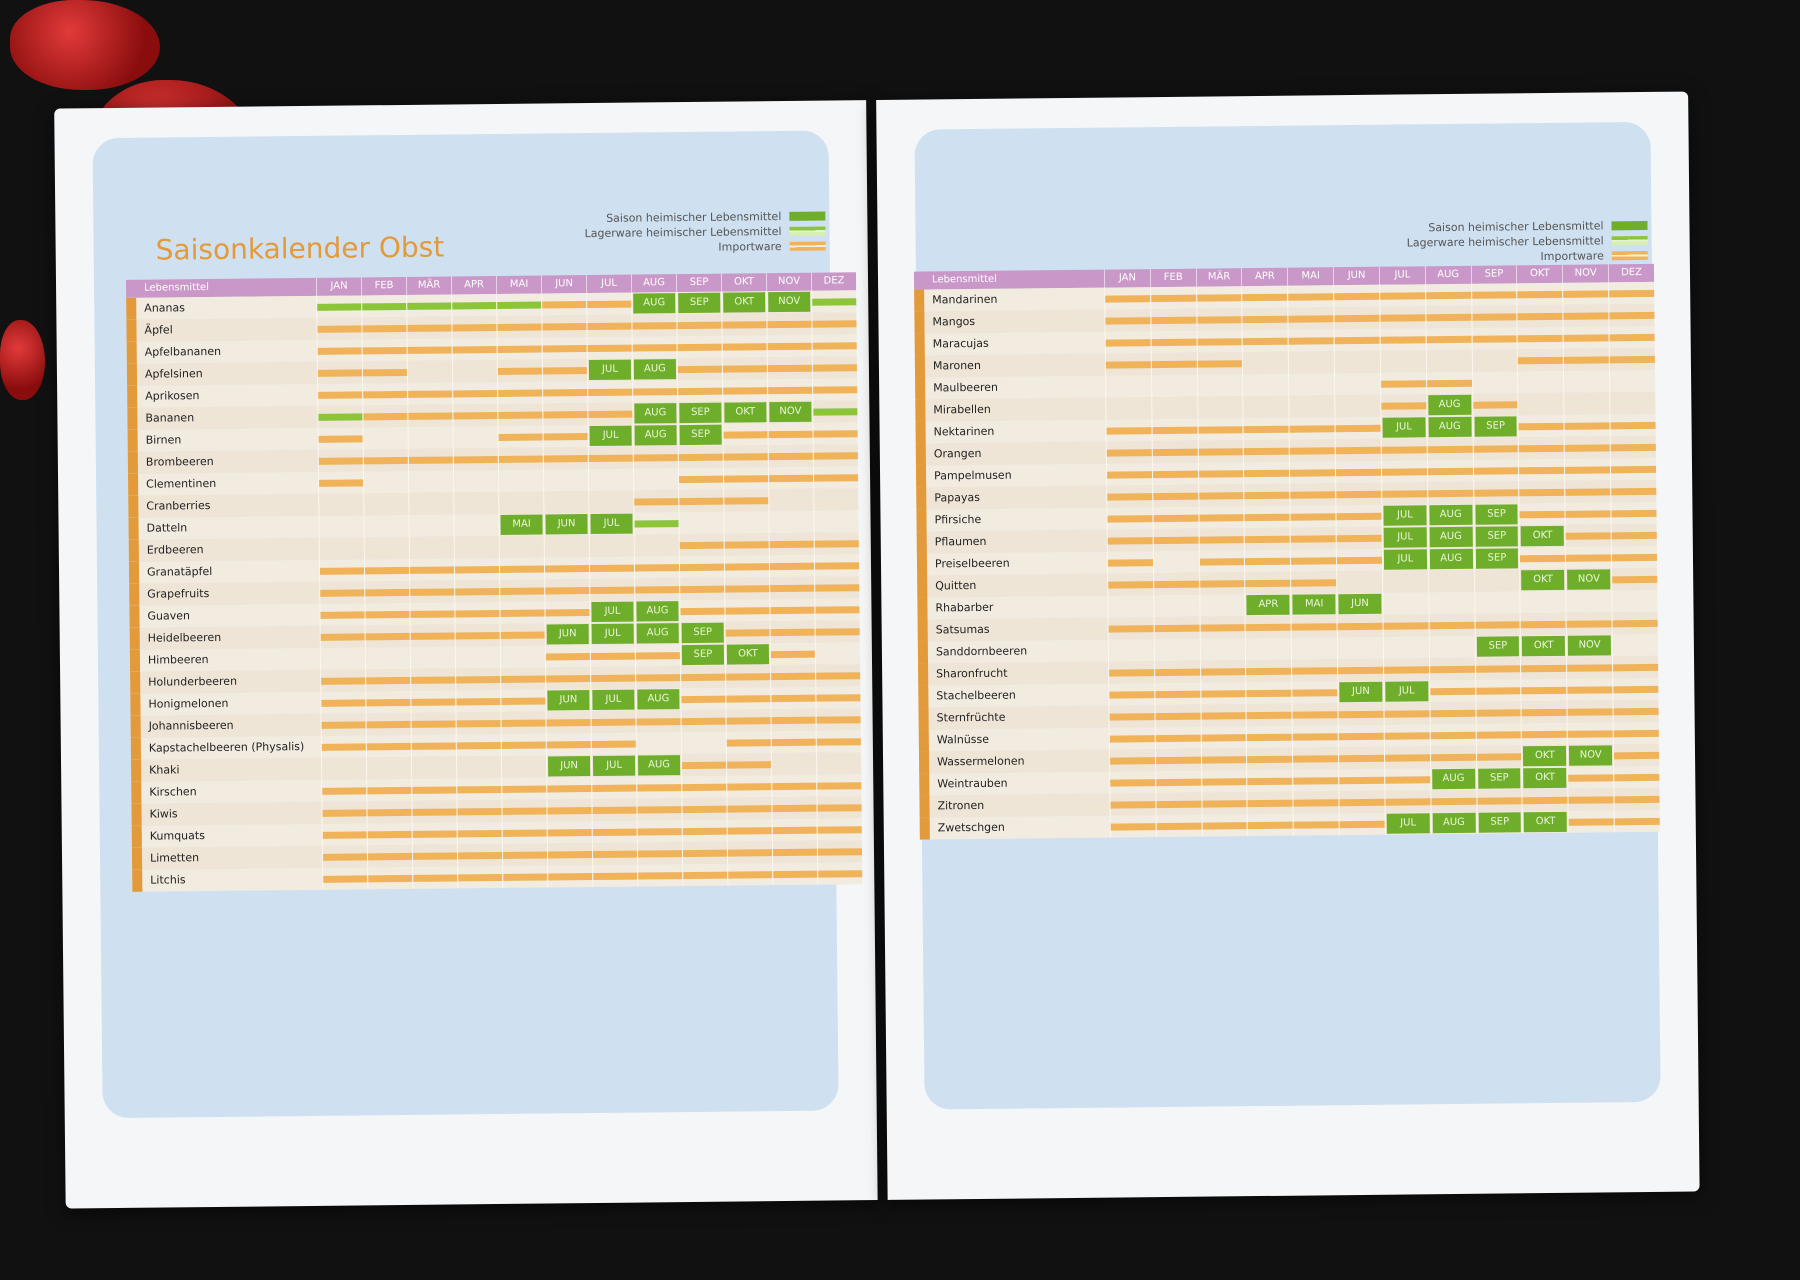 The width and height of the screenshot is (1800, 1280). What do you see at coordinates (1406, 691) in the screenshot?
I see `month-cell: JUL` at bounding box center [1406, 691].